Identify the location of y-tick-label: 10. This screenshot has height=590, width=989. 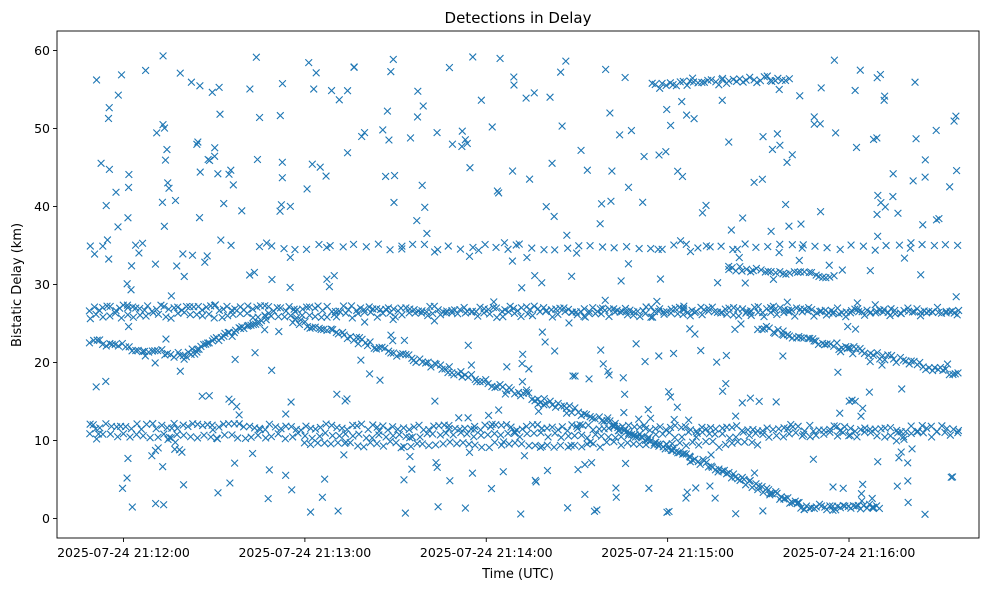
(42, 440).